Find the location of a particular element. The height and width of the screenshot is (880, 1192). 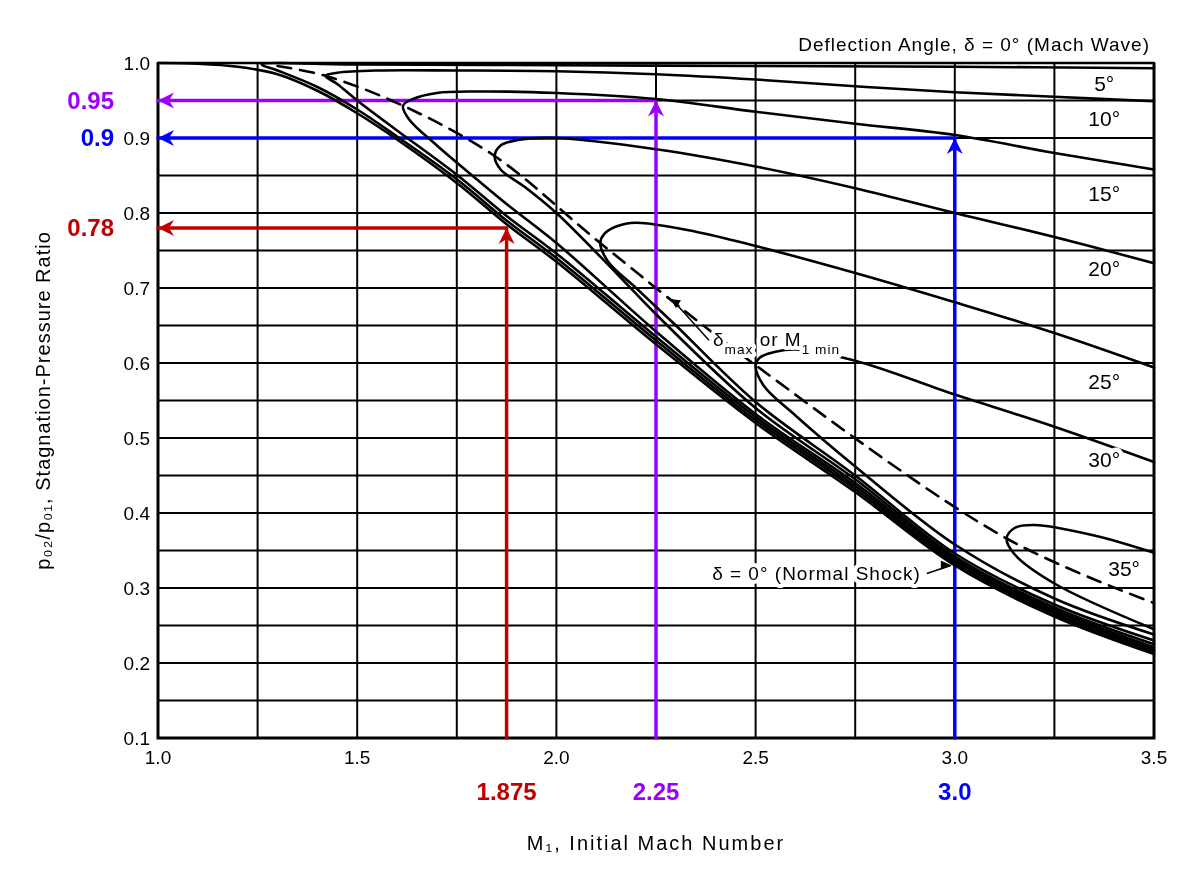

y-tick-label: 0.4 is located at coordinates (137, 513).